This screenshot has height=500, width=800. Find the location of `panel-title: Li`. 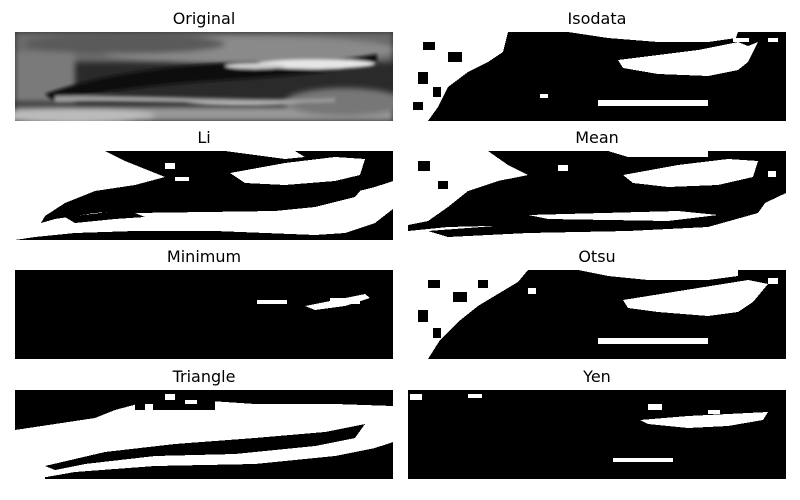

panel-title: Li is located at coordinates (204, 137).